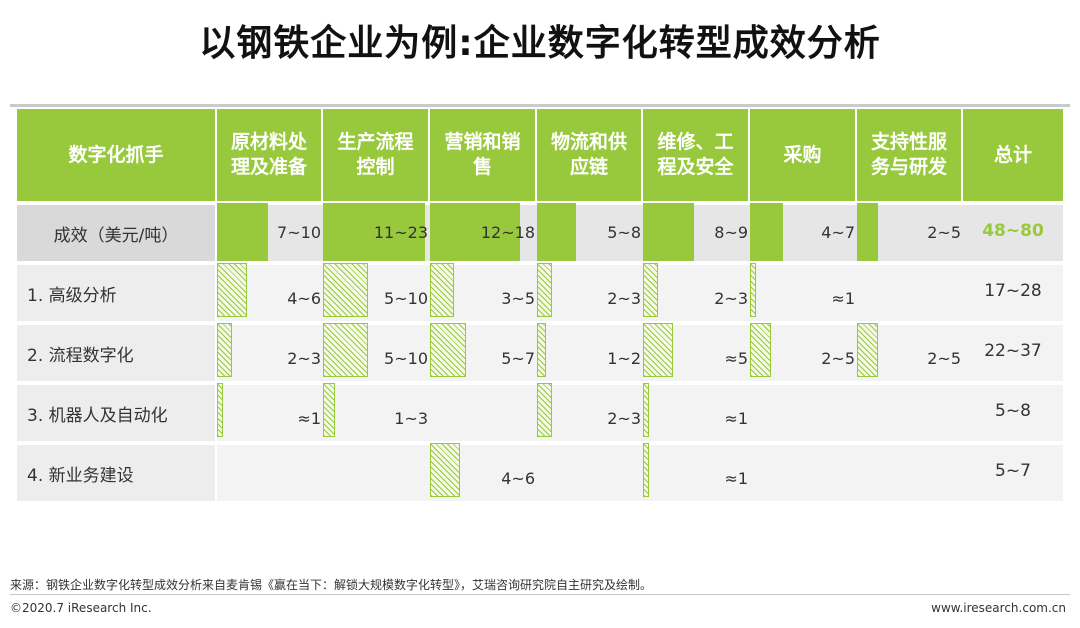 The width and height of the screenshot is (1080, 628). What do you see at coordinates (518, 298) in the screenshot?
I see `bar-value-label: 3~5` at bounding box center [518, 298].